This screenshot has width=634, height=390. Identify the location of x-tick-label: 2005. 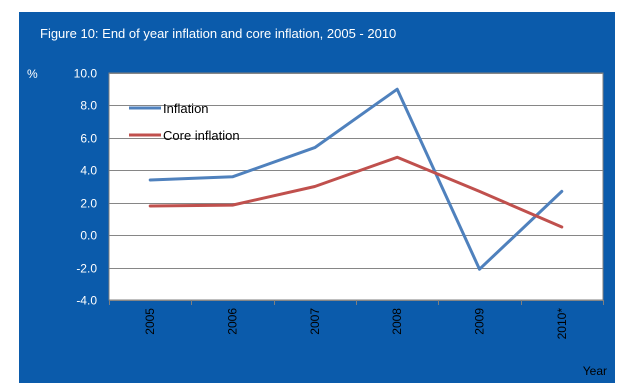
(150, 321).